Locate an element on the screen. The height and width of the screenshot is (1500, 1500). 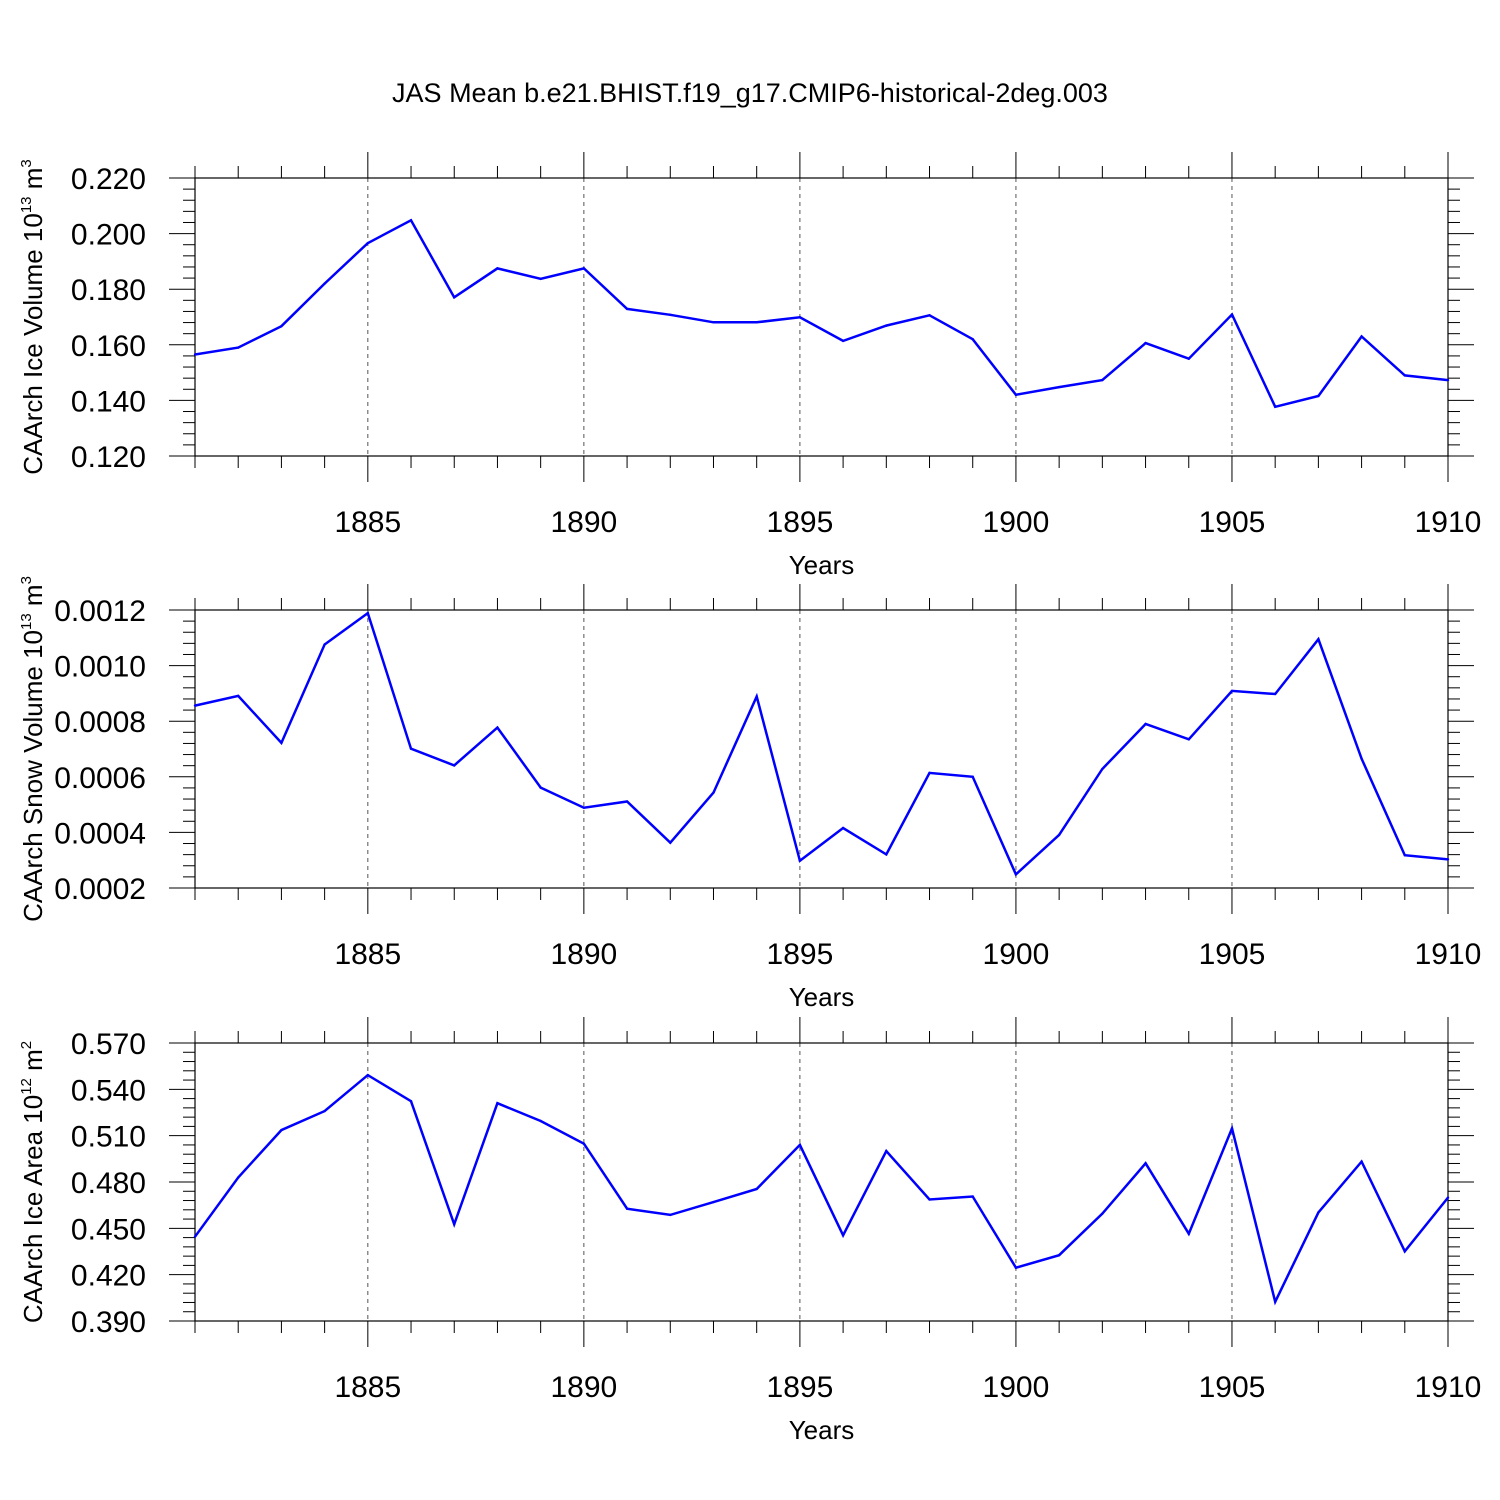
y-tick-label: 0.510 is located at coordinates (108, 1137).